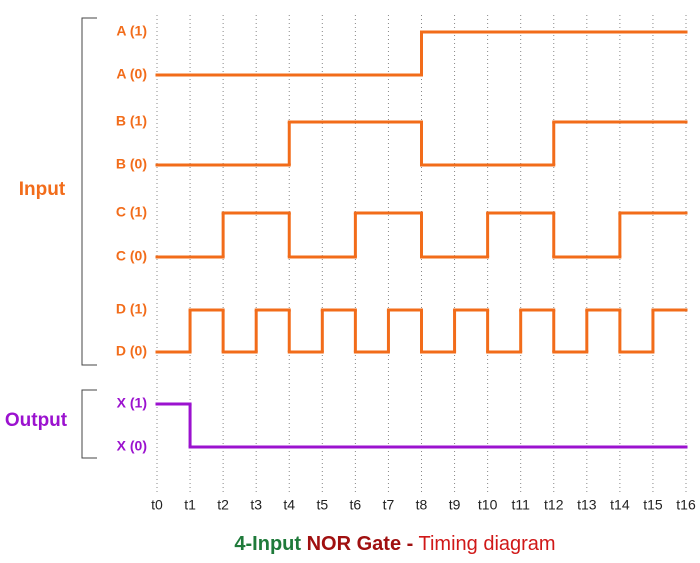 The width and height of the screenshot is (700, 563). I want to click on signal-label: C (1), so click(131, 212).